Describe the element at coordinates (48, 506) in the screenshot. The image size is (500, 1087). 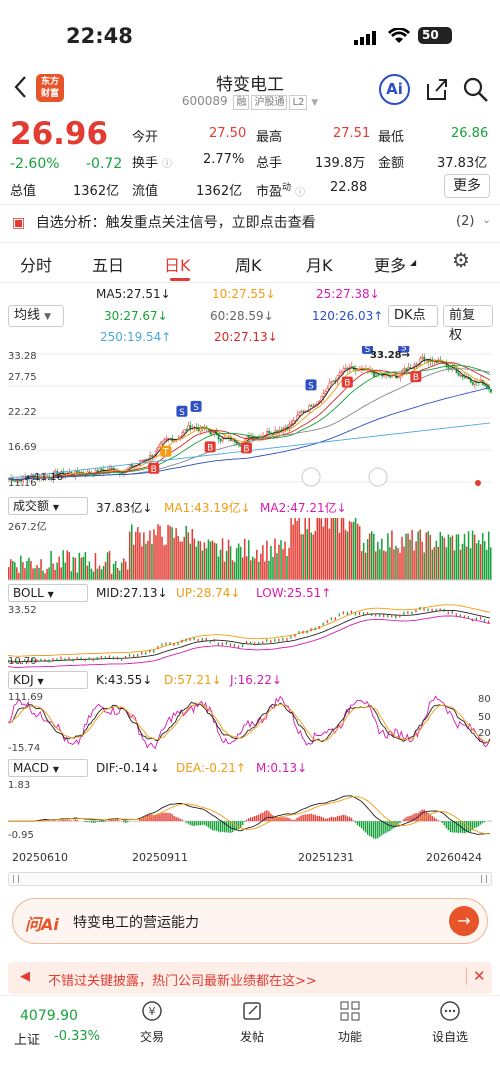
I see `volume-indicator-selector: 成交额 ▼` at that location.